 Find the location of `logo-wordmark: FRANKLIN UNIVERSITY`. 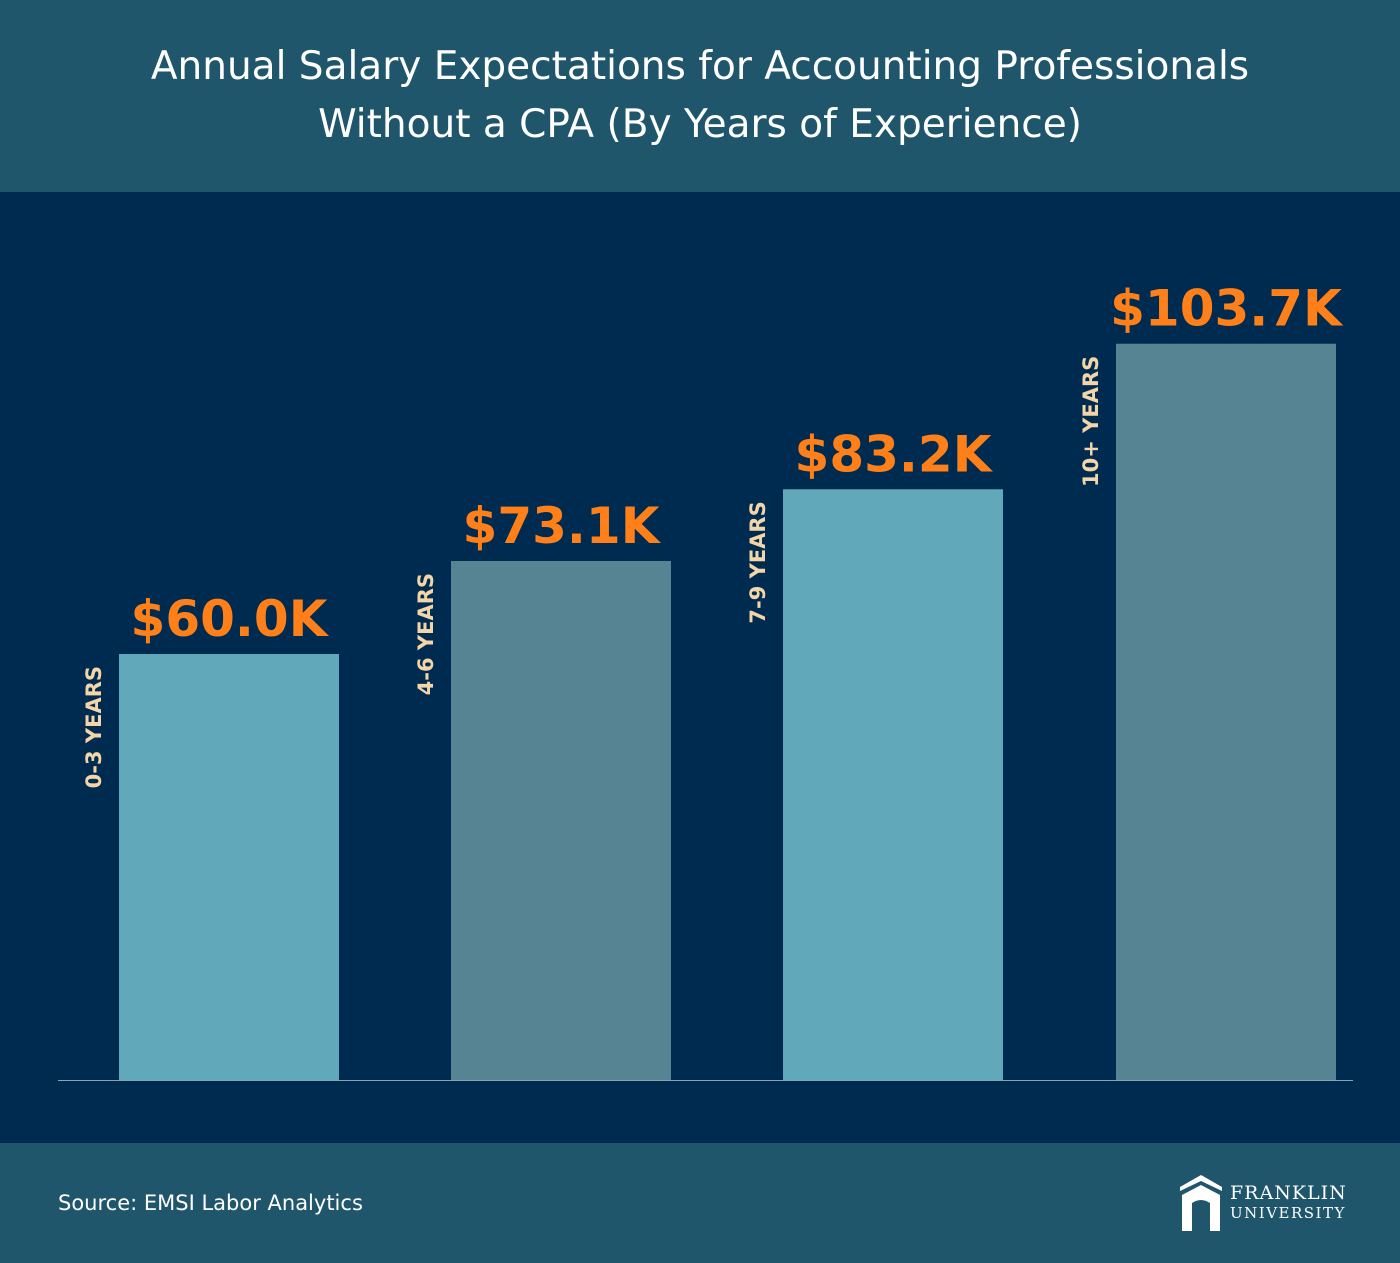

logo-wordmark: FRANKLIN UNIVERSITY is located at coordinates (1288, 1203).